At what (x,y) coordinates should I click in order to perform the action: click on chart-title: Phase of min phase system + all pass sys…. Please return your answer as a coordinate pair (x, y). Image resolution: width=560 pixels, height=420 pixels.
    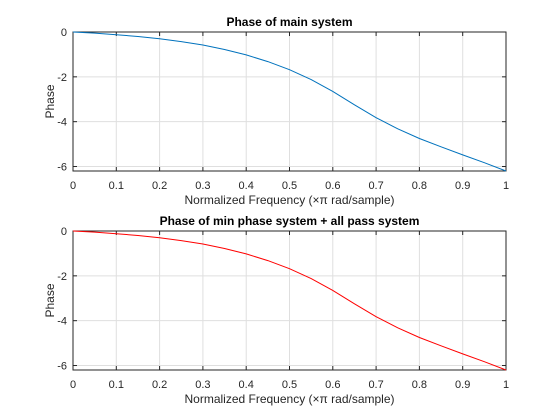
    Looking at the image, I should click on (290, 221).